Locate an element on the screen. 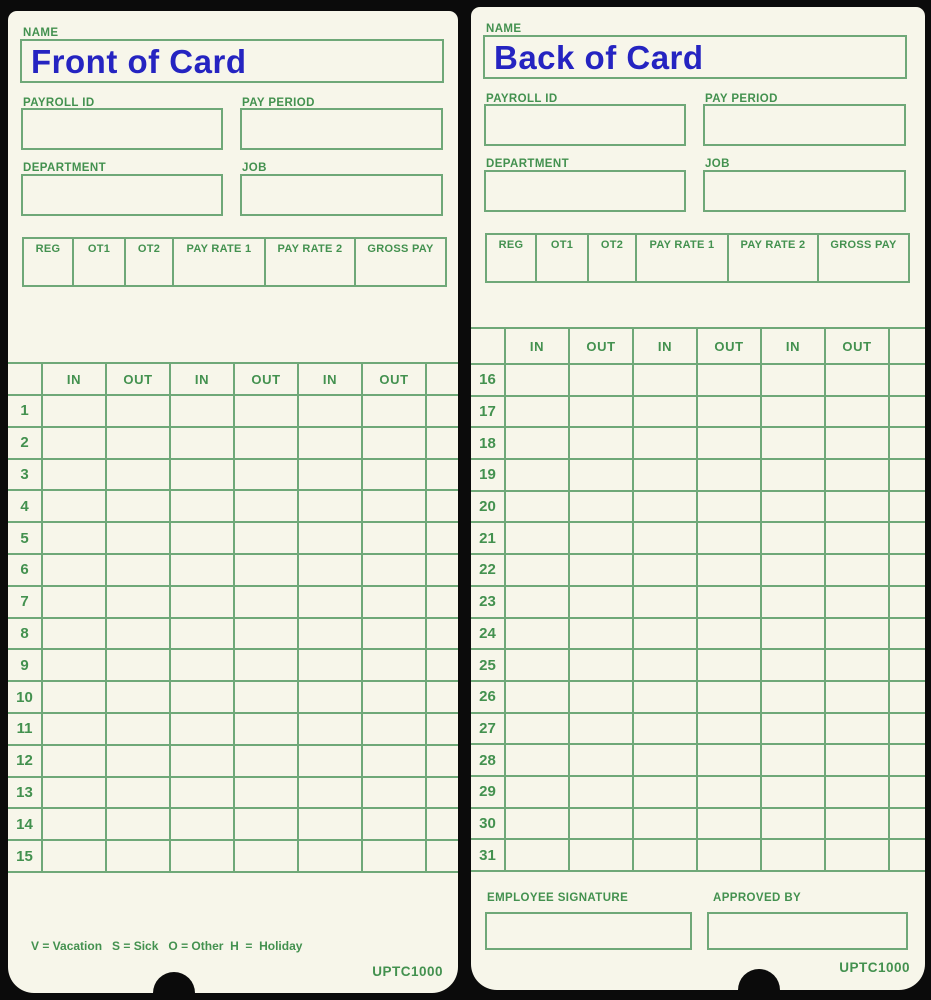 The image size is (931, 1000). day-number: 25 is located at coordinates (488, 665).